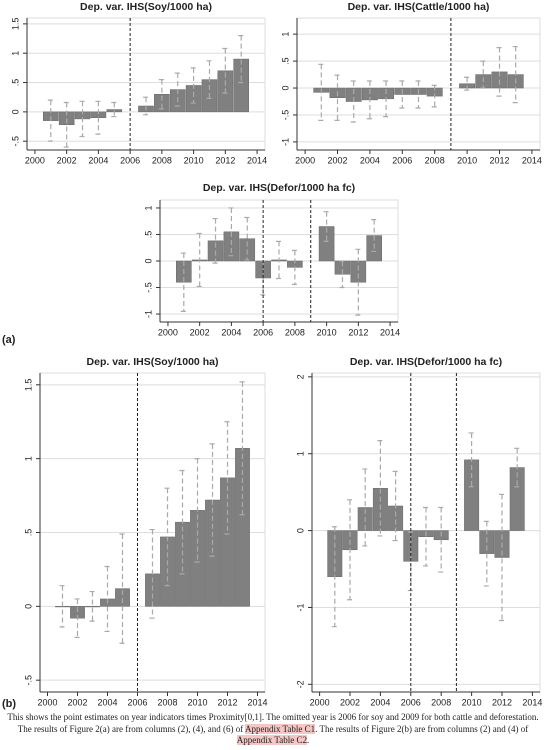 This screenshot has height=750, width=546. I want to click on x-tick-label: 2012, so click(225, 160).